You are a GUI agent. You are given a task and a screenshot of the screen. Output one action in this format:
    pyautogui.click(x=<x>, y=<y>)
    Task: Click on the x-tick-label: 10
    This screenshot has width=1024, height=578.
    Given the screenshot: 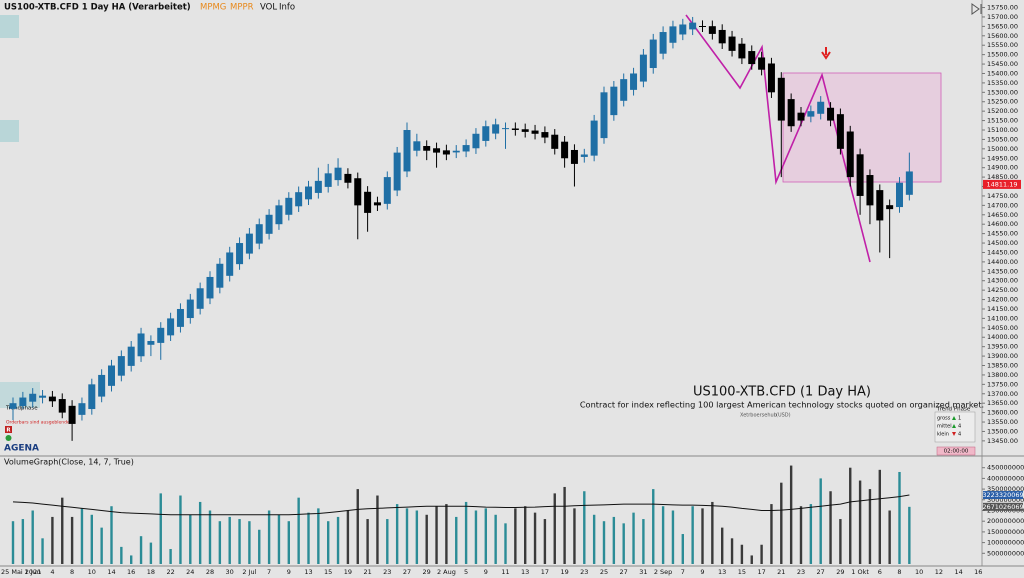 What is the action you would take?
    pyautogui.click(x=919, y=572)
    